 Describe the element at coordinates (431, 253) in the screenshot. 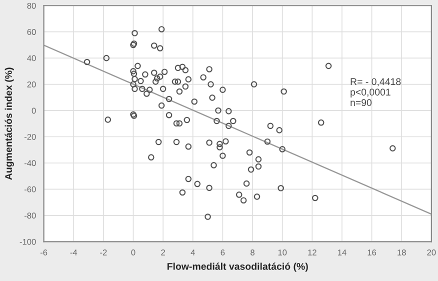

I see `x-tick-label: 20` at that location.